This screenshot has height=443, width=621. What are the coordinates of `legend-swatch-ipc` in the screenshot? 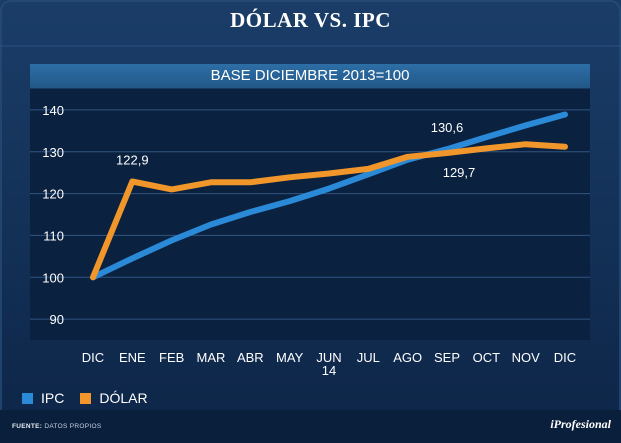 It's located at (27, 398).